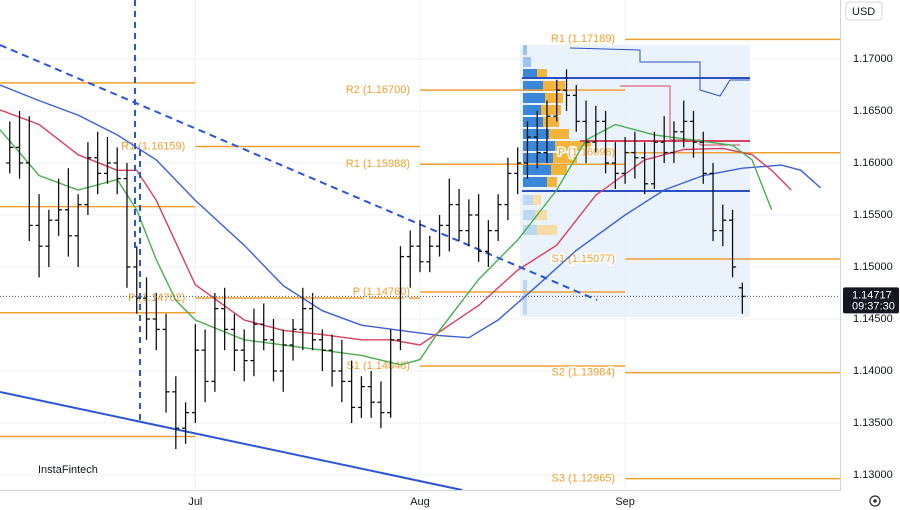 This screenshot has width=900, height=510. Describe the element at coordinates (873, 475) in the screenshot. I see `y-tick-label: 1.13000` at that location.